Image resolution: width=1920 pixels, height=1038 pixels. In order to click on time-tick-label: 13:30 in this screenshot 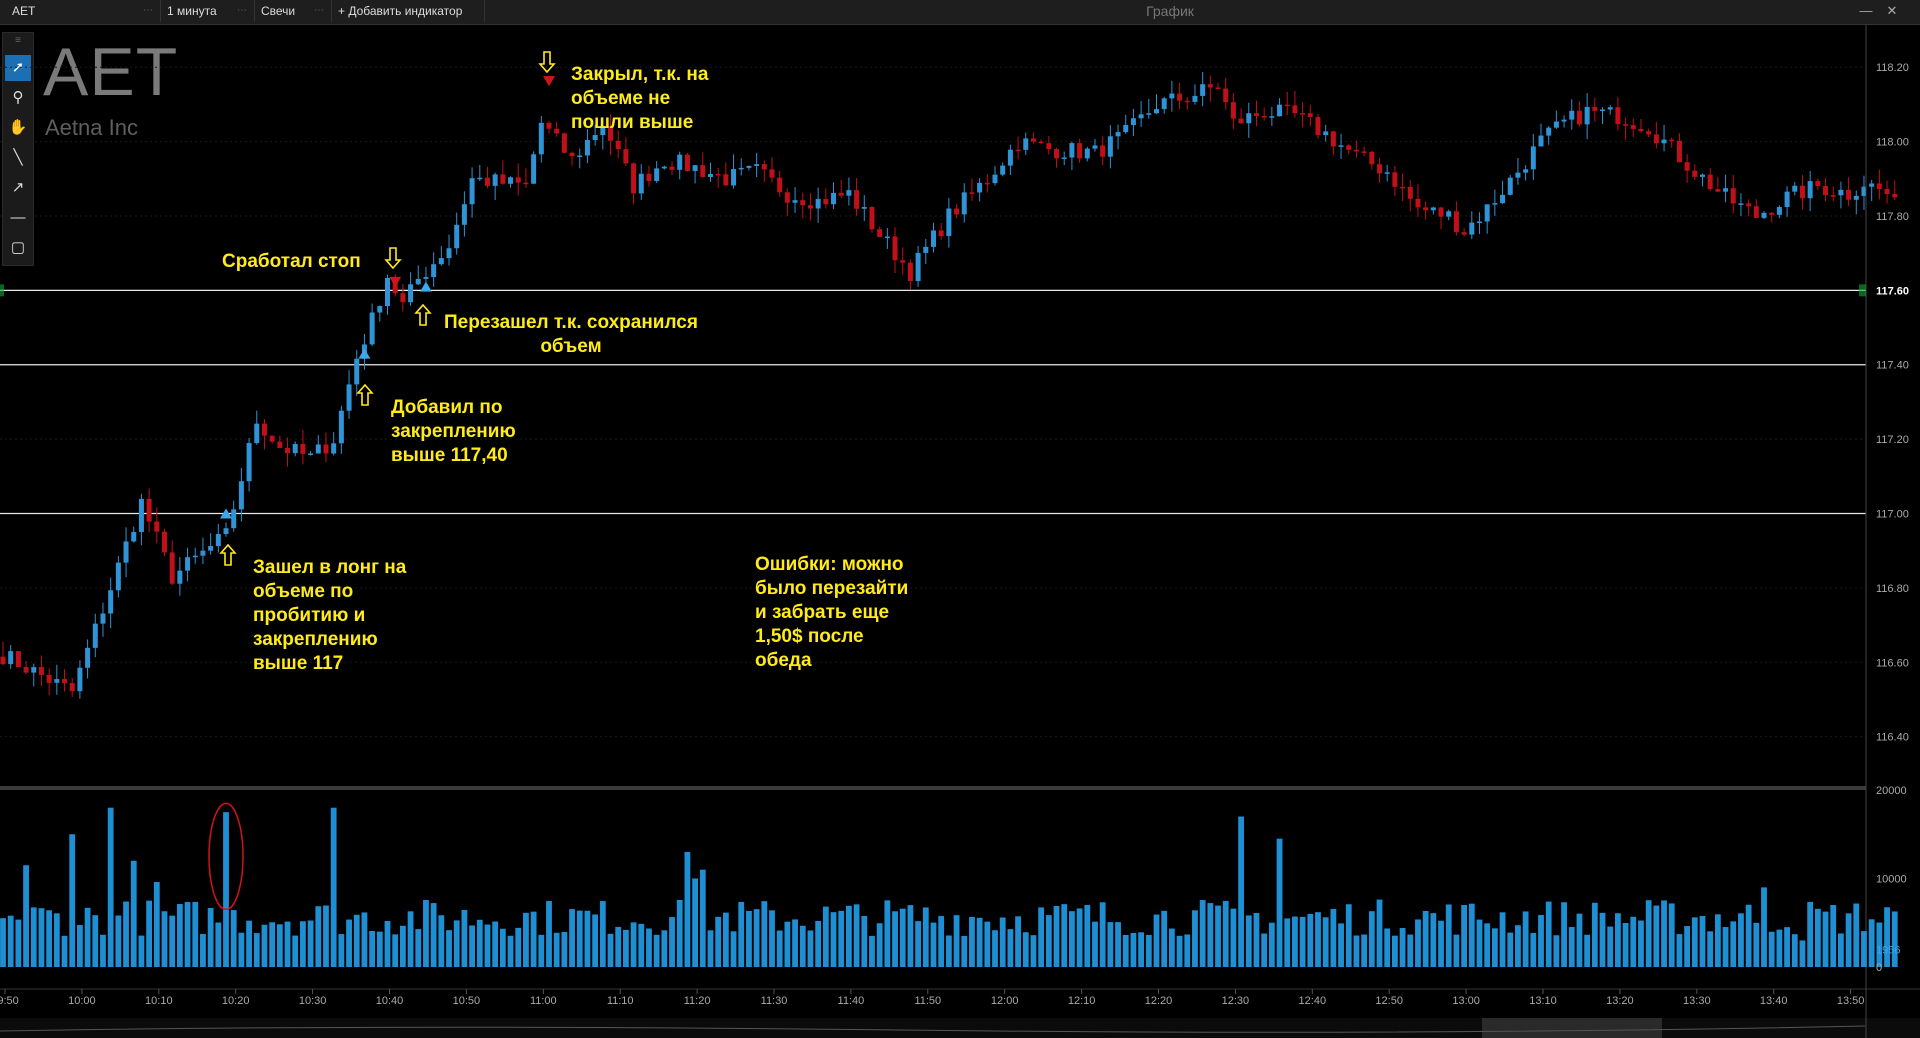, I will do `click(1697, 1001)`.